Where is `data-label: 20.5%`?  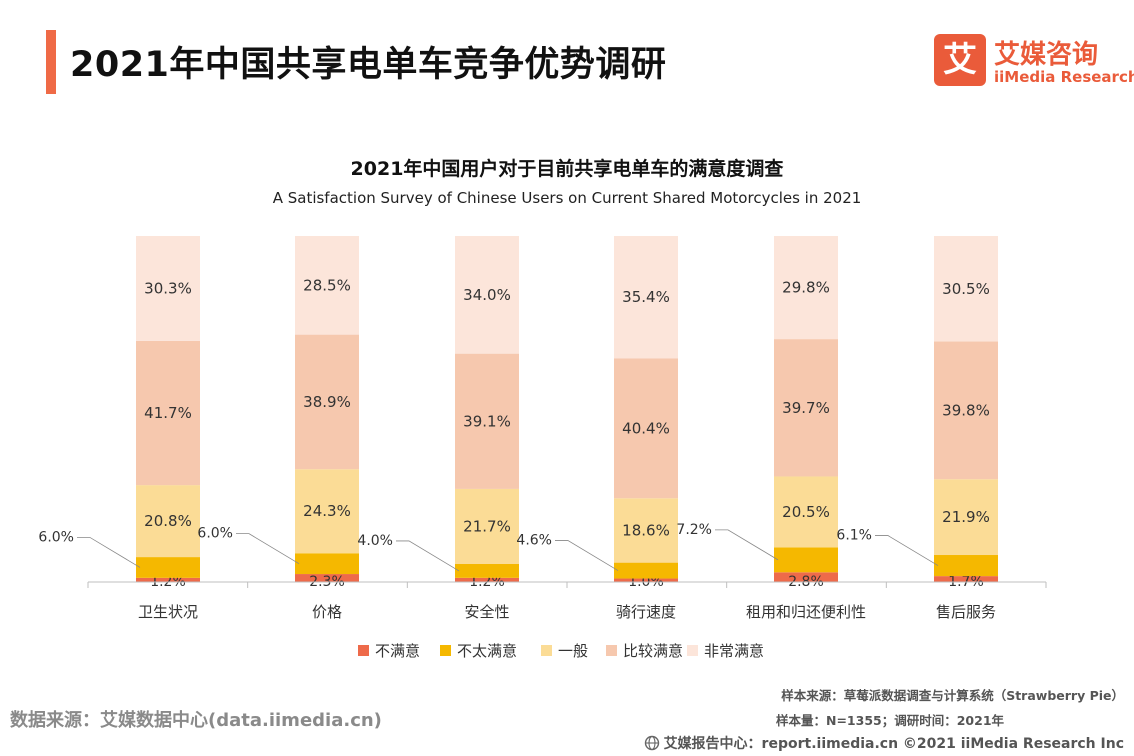
data-label: 20.5% is located at coordinates (806, 512).